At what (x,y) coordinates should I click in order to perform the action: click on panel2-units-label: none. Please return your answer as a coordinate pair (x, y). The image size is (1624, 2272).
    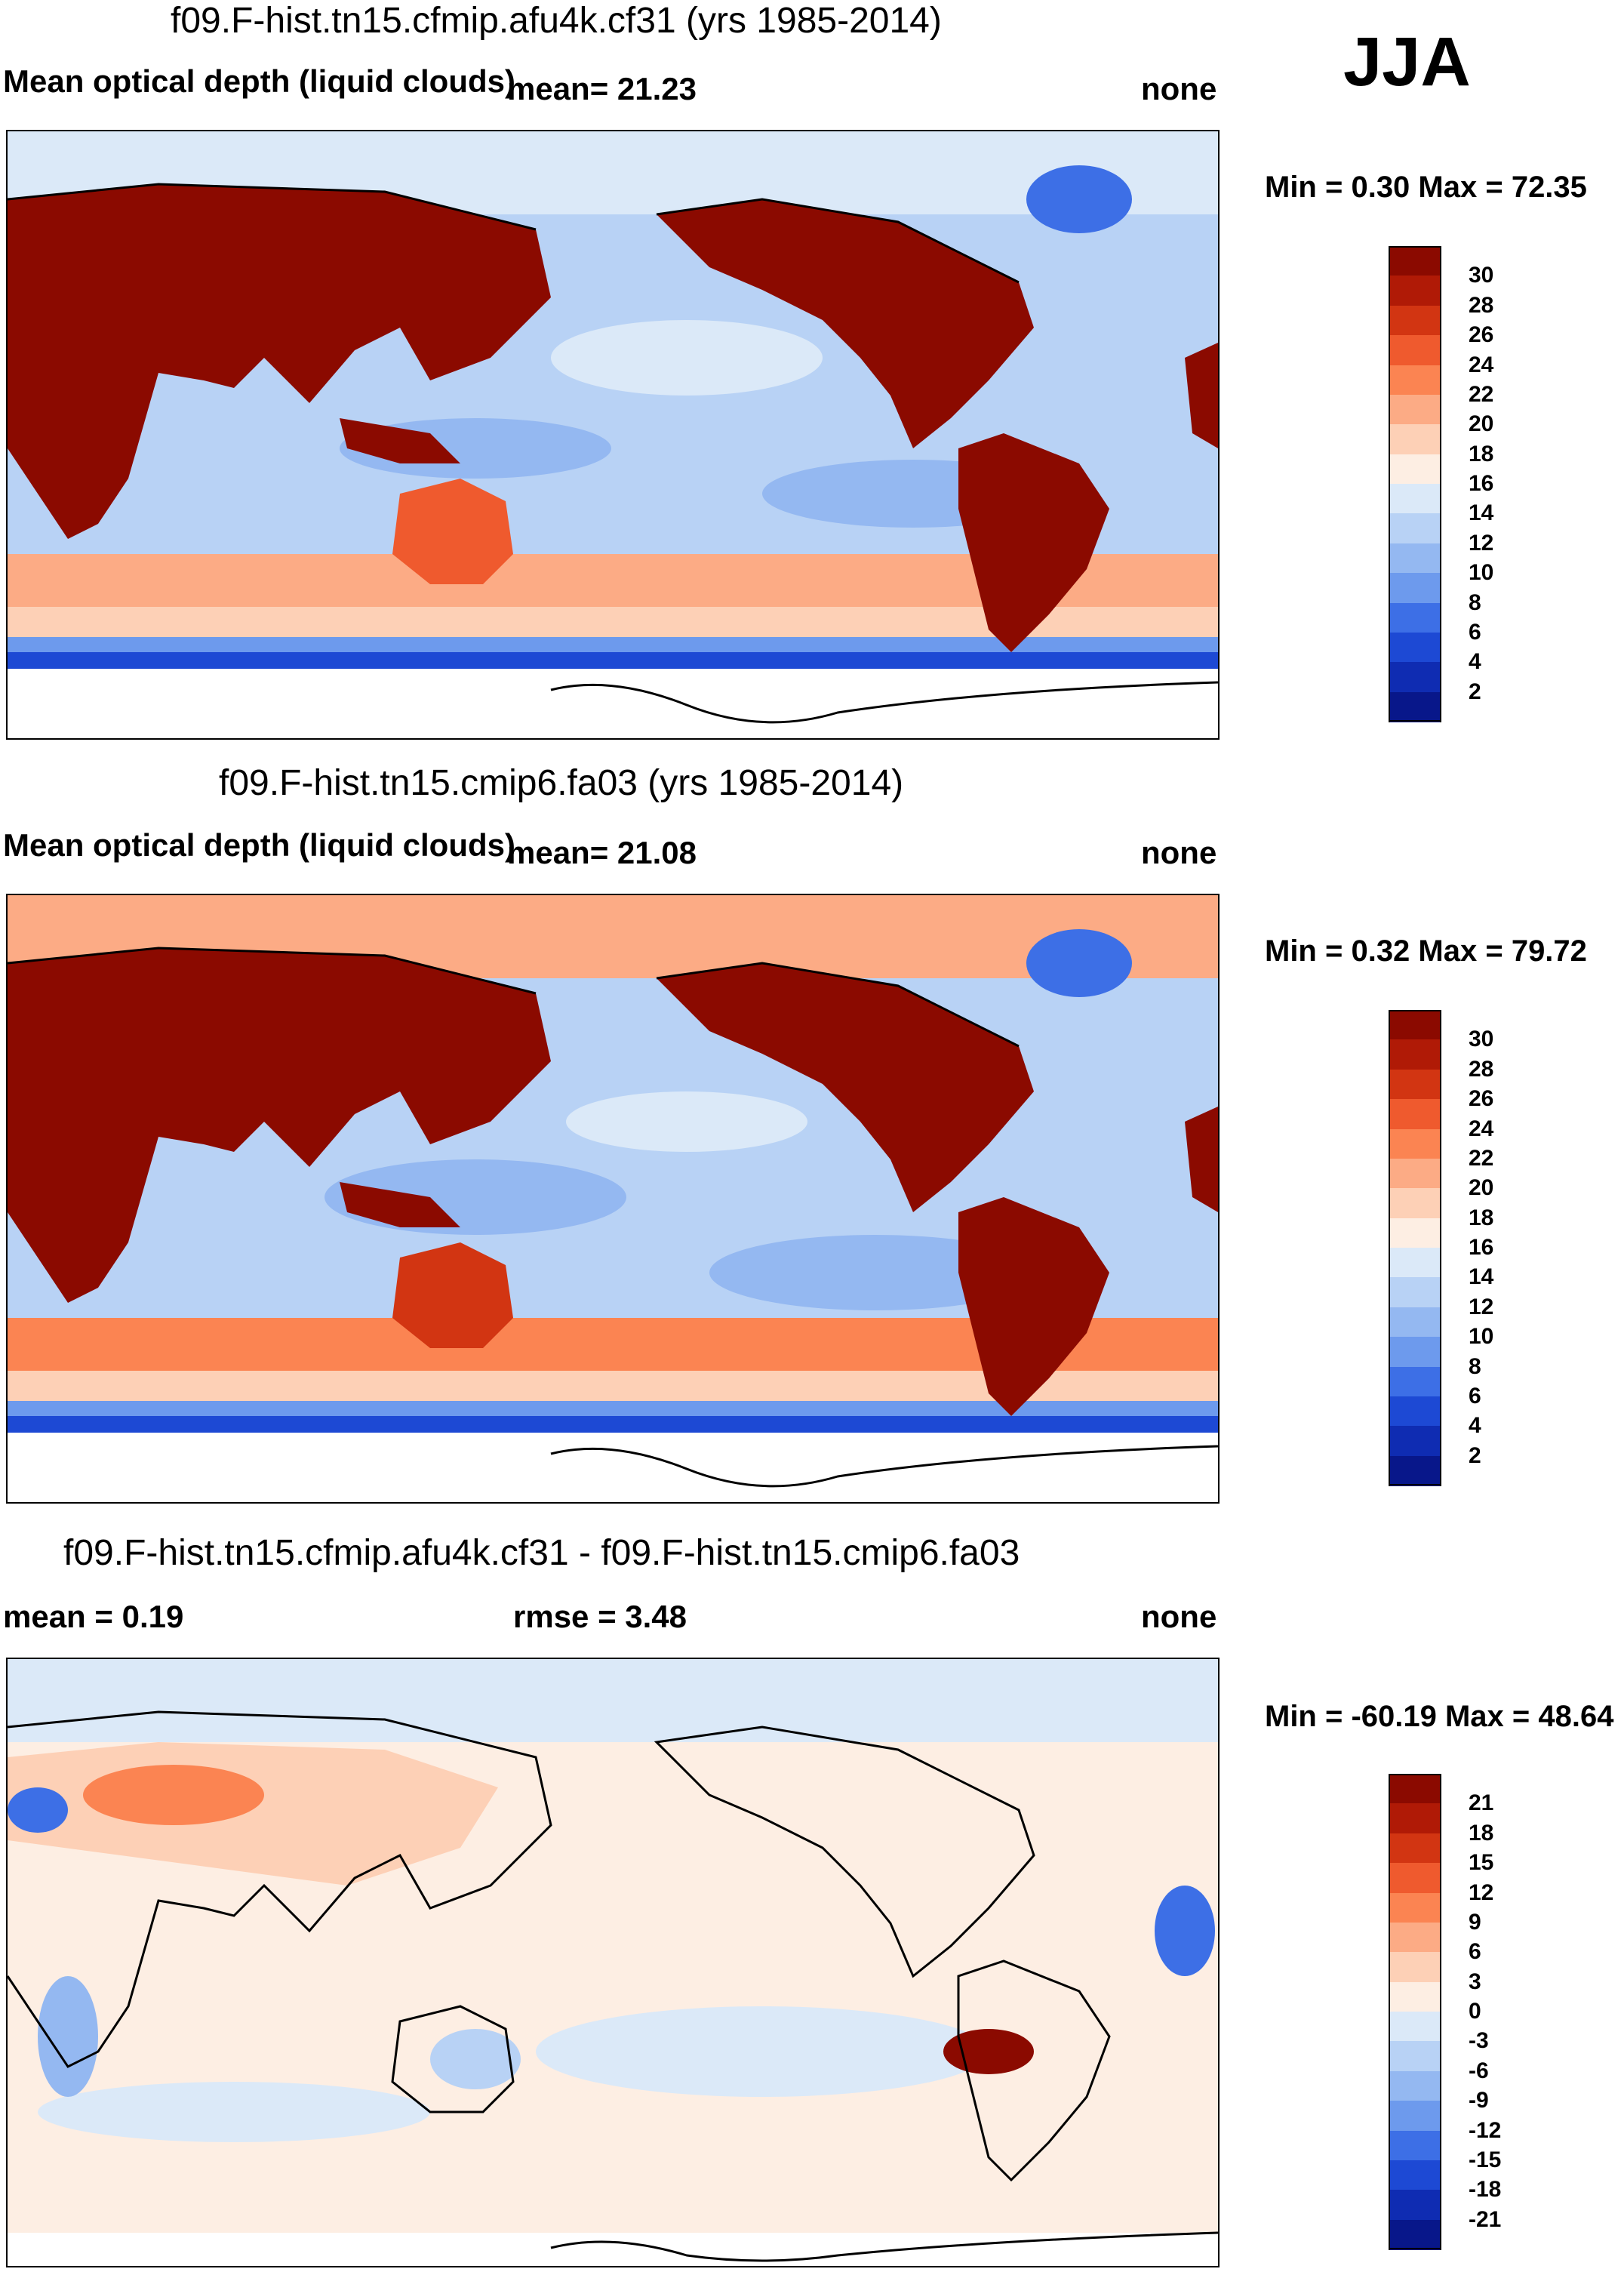
    Looking at the image, I should click on (1179, 853).